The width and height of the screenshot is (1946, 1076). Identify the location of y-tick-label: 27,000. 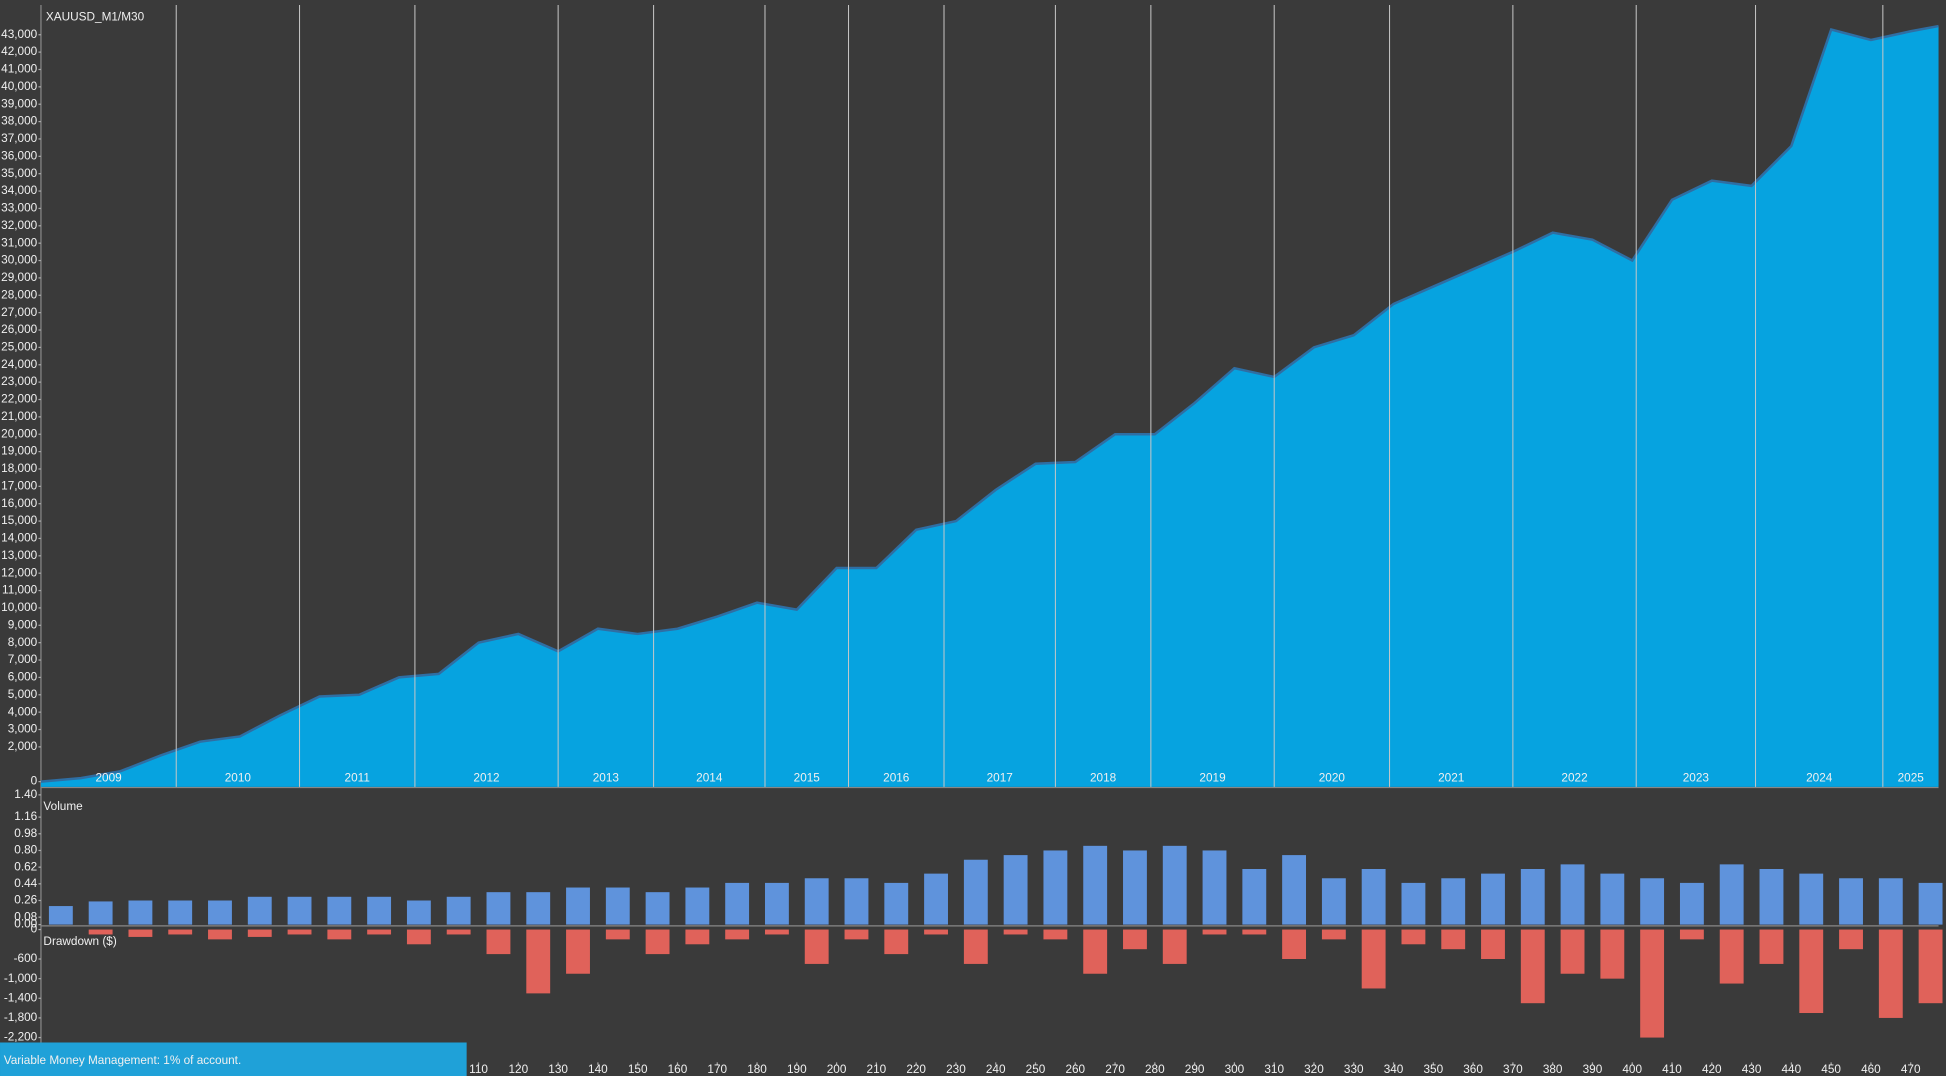
(19, 312).